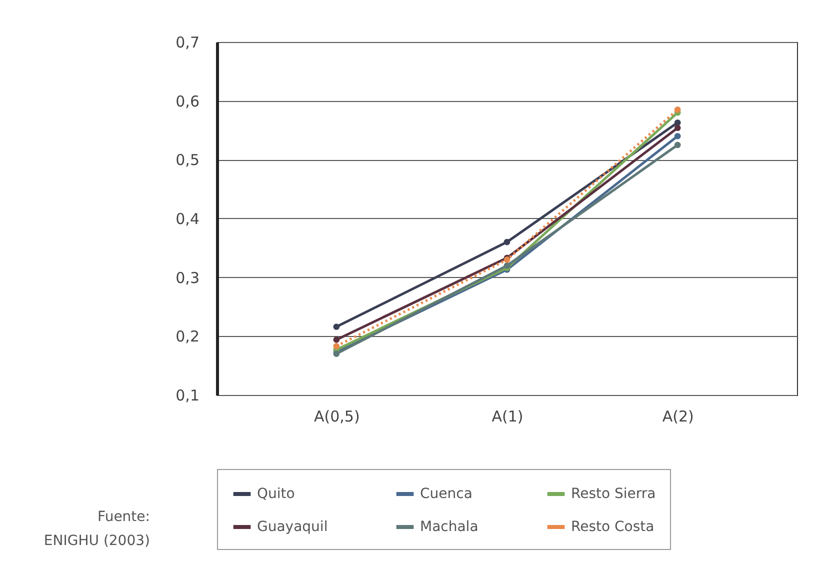 The width and height of the screenshot is (822, 578). Describe the element at coordinates (188, 395) in the screenshot. I see `y-tick-label: 0,1` at that location.